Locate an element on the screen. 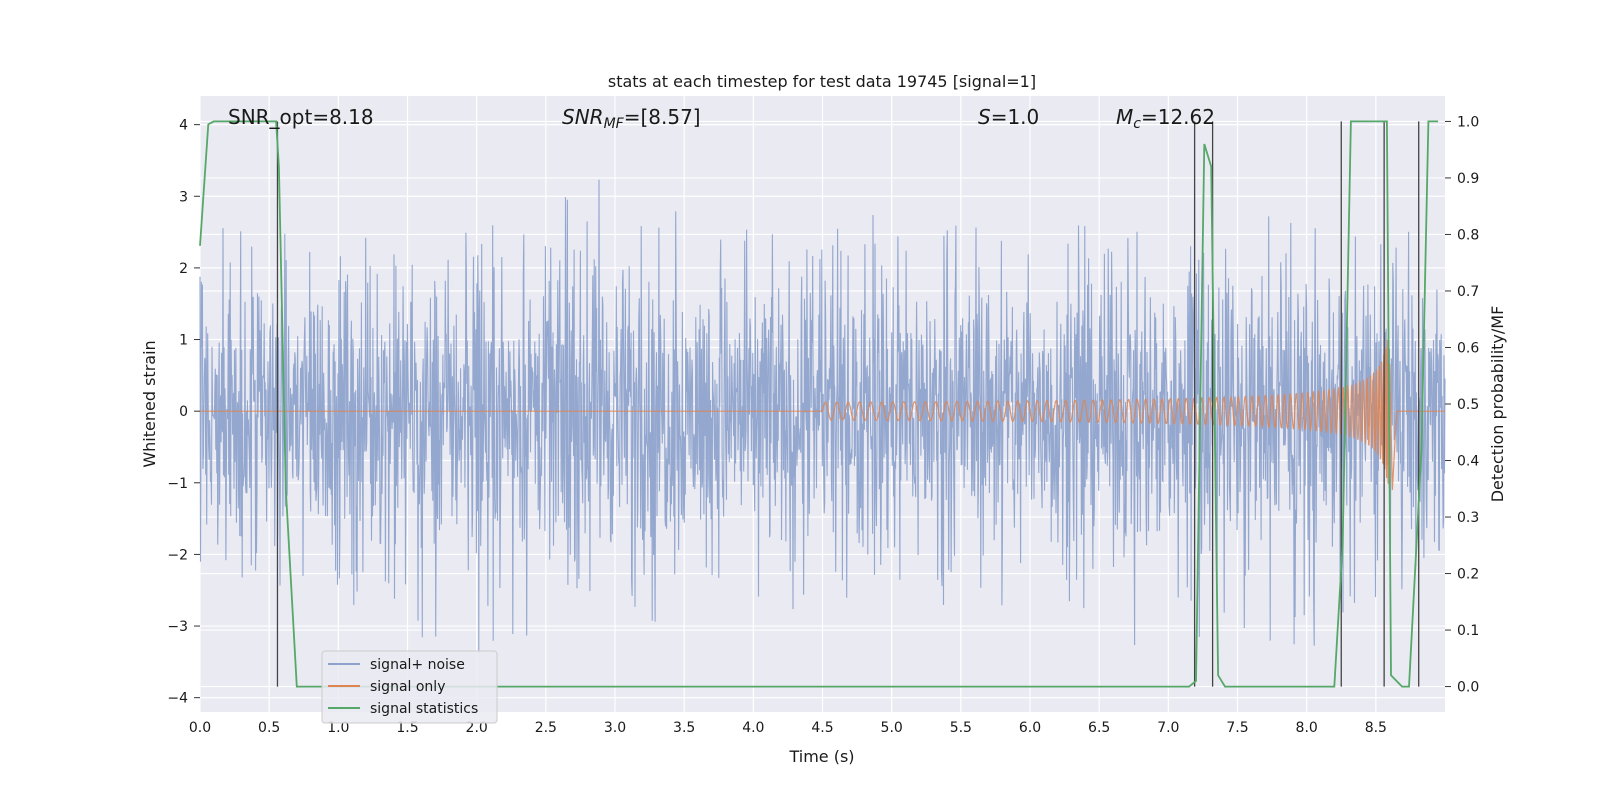 The height and width of the screenshot is (800, 1600). snr-opt-annotation: SNR_opt=8.18 is located at coordinates (301, 117).